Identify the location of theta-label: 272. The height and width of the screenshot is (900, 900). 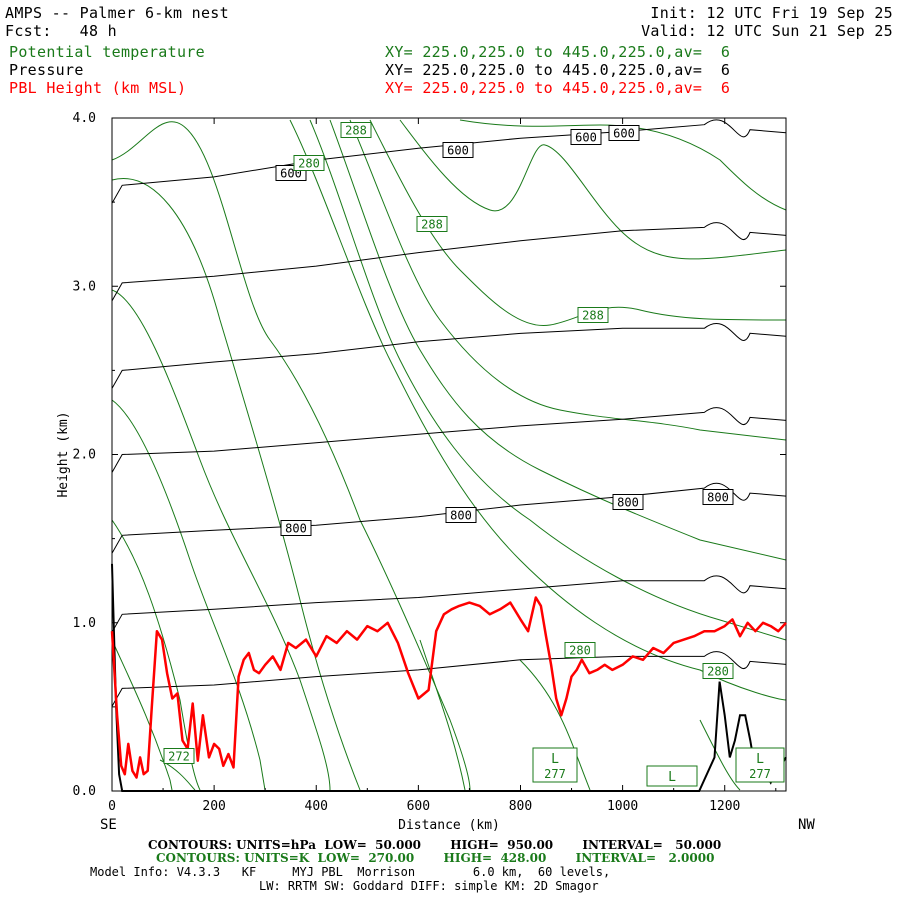
(179, 757).